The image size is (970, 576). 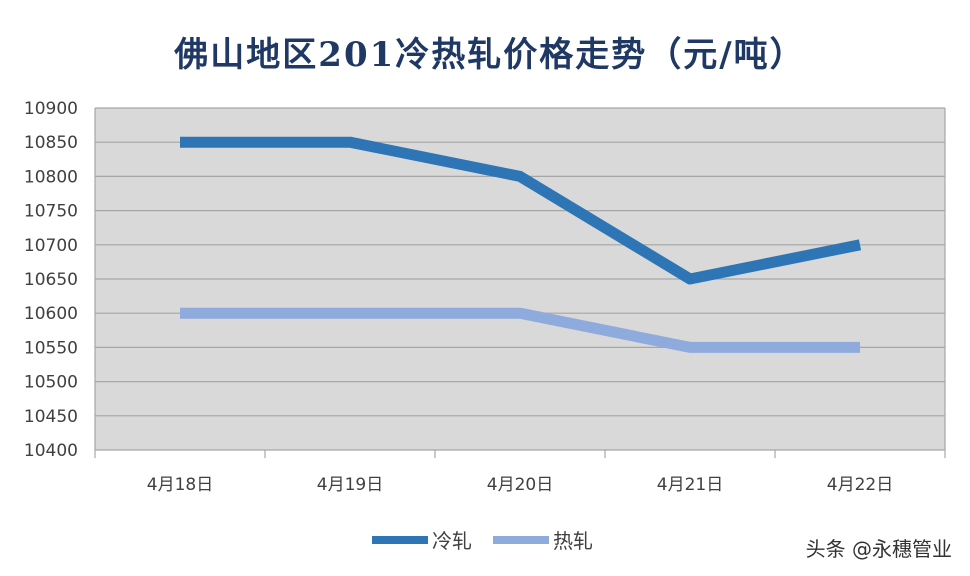 What do you see at coordinates (51, 109) in the screenshot?
I see `y-tick-label: 10900` at bounding box center [51, 109].